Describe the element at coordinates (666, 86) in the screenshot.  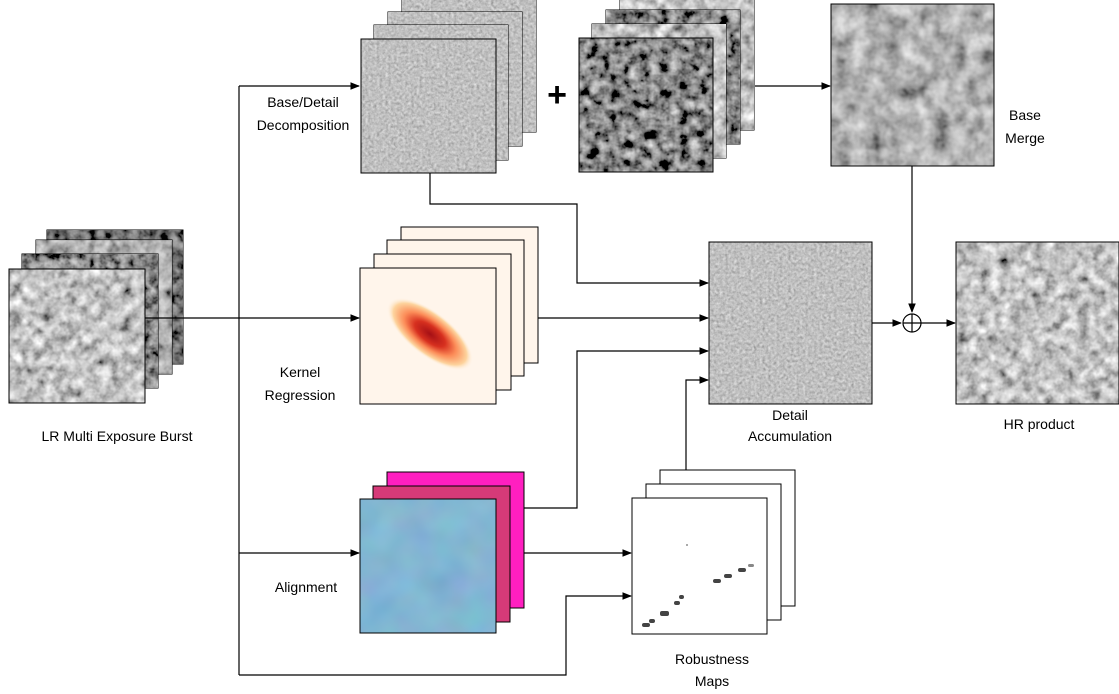
I see `base-layers-stack` at that location.